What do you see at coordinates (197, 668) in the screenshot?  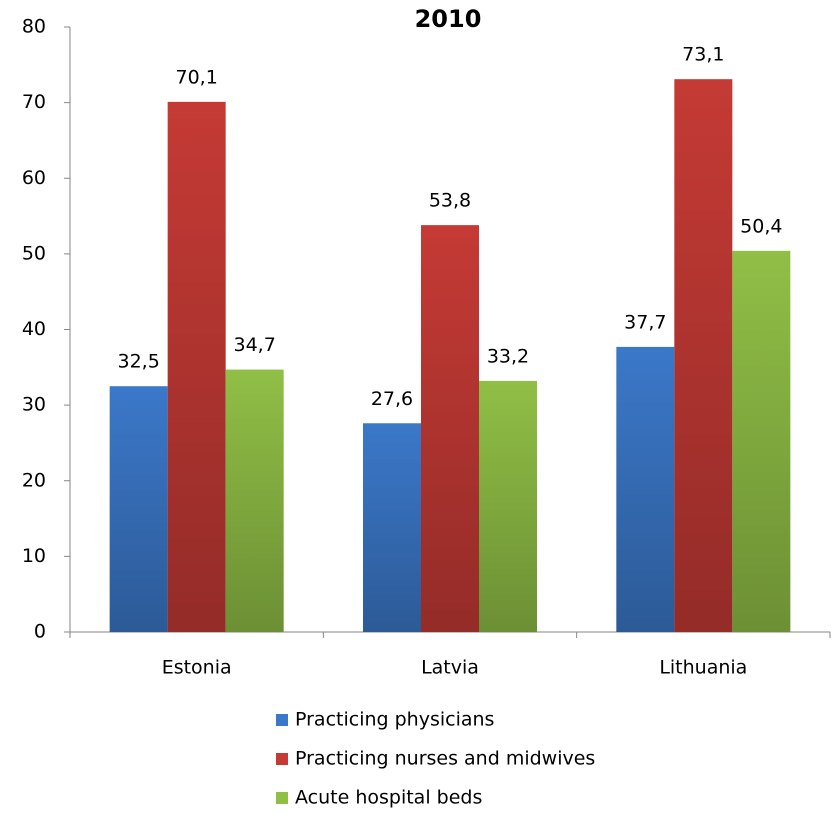 I see `x-tick-label: Estonia` at bounding box center [197, 668].